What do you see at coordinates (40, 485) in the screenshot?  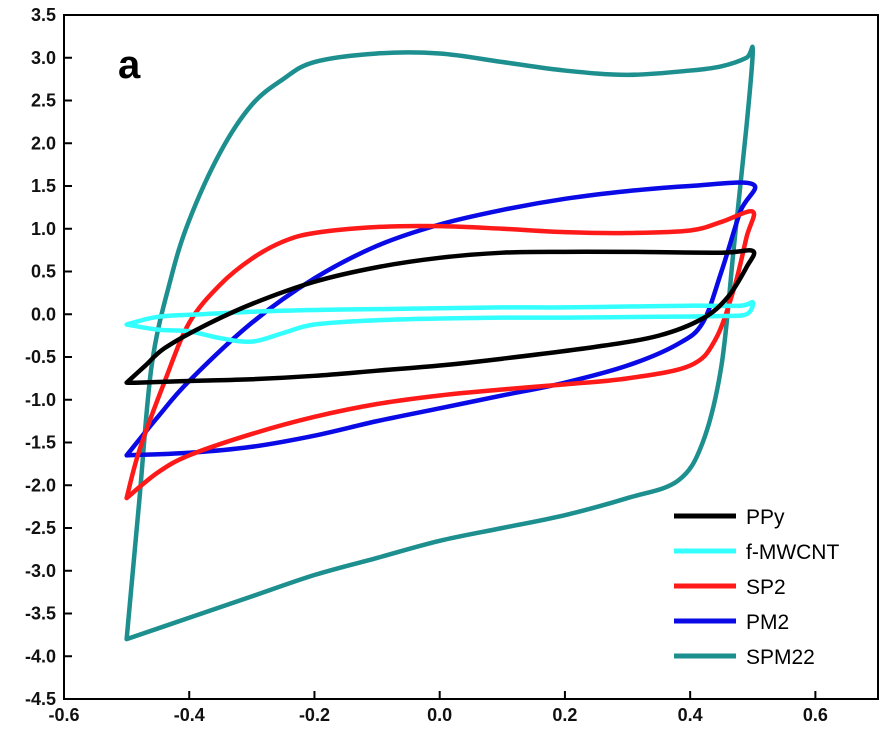 I see `y-tick-label: -2.0` at bounding box center [40, 485].